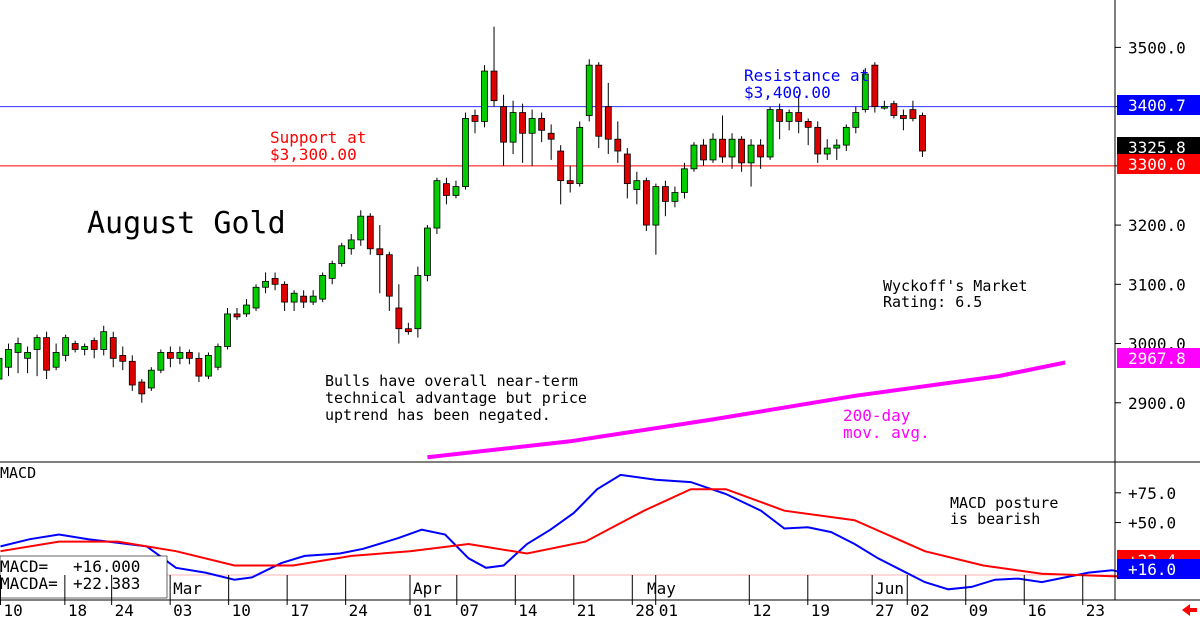 This screenshot has width=1200, height=620. I want to click on macd-title: MACD, so click(18, 473).